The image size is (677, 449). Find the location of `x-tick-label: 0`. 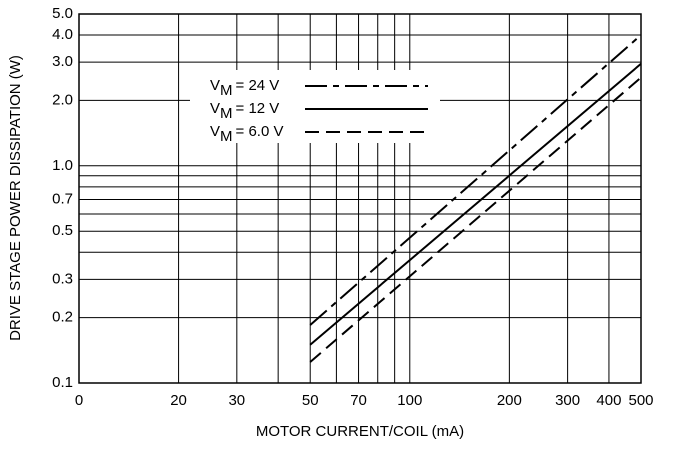

x-tick-label: 0 is located at coordinates (79, 400).